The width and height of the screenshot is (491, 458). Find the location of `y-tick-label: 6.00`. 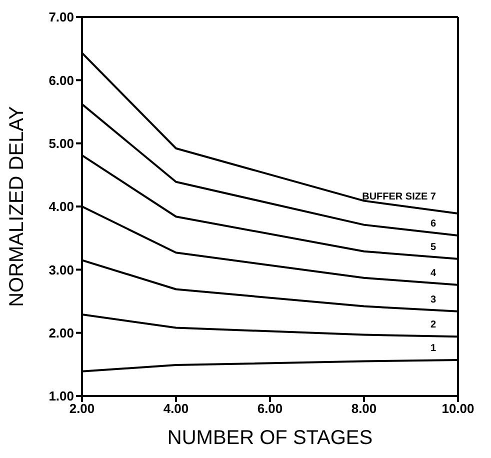

y-tick-label: 6.00 is located at coordinates (61, 80).